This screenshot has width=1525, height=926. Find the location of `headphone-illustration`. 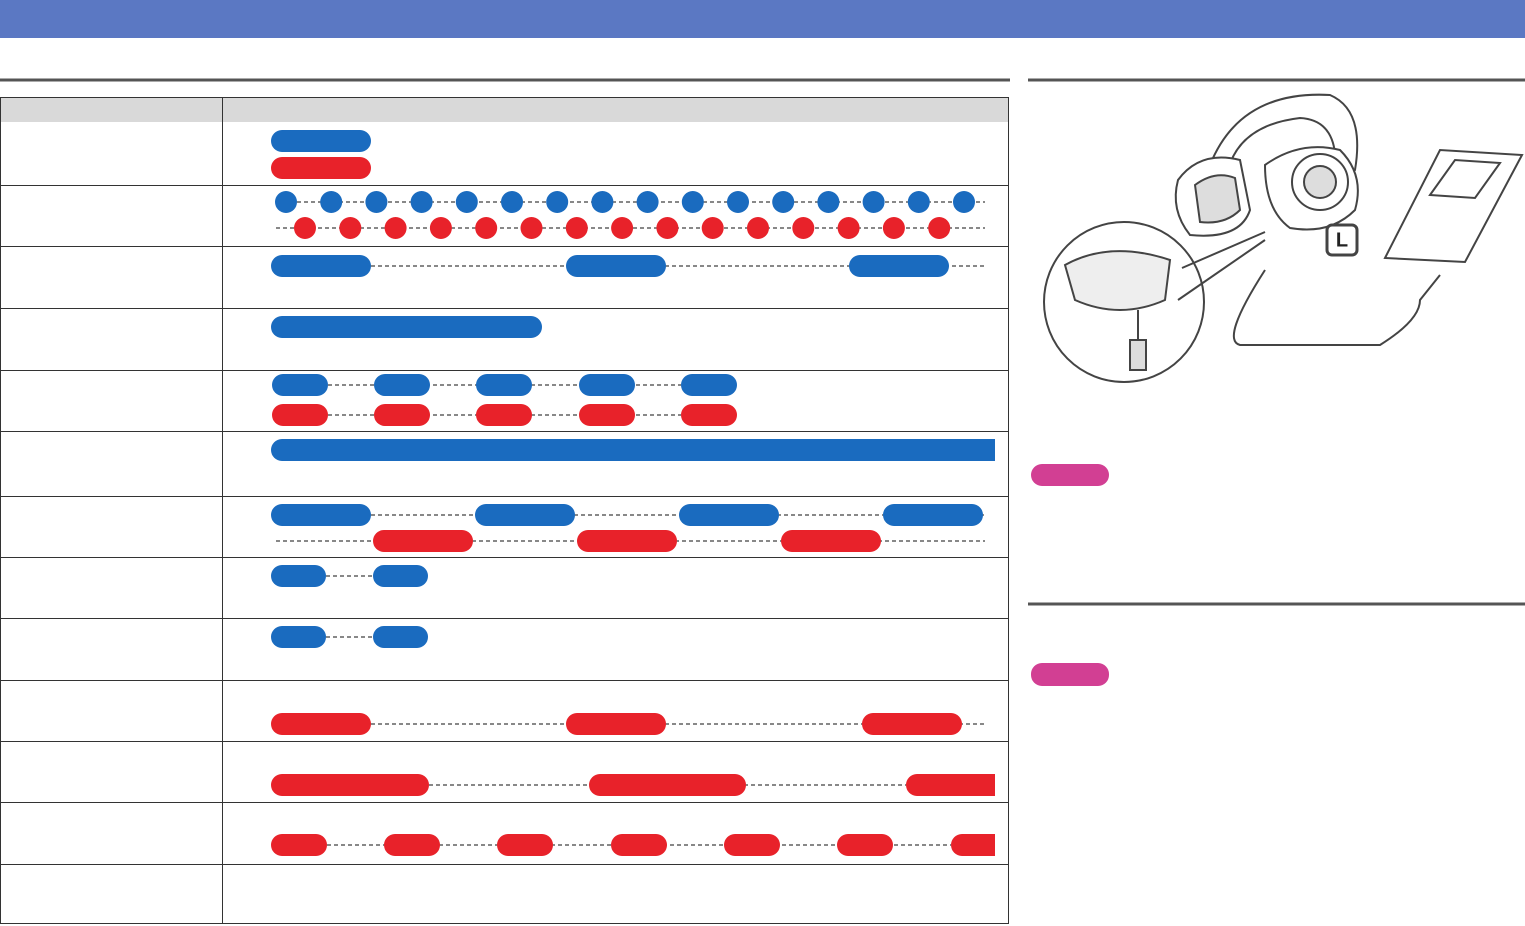

headphone-illustration is located at coordinates (1283, 238).